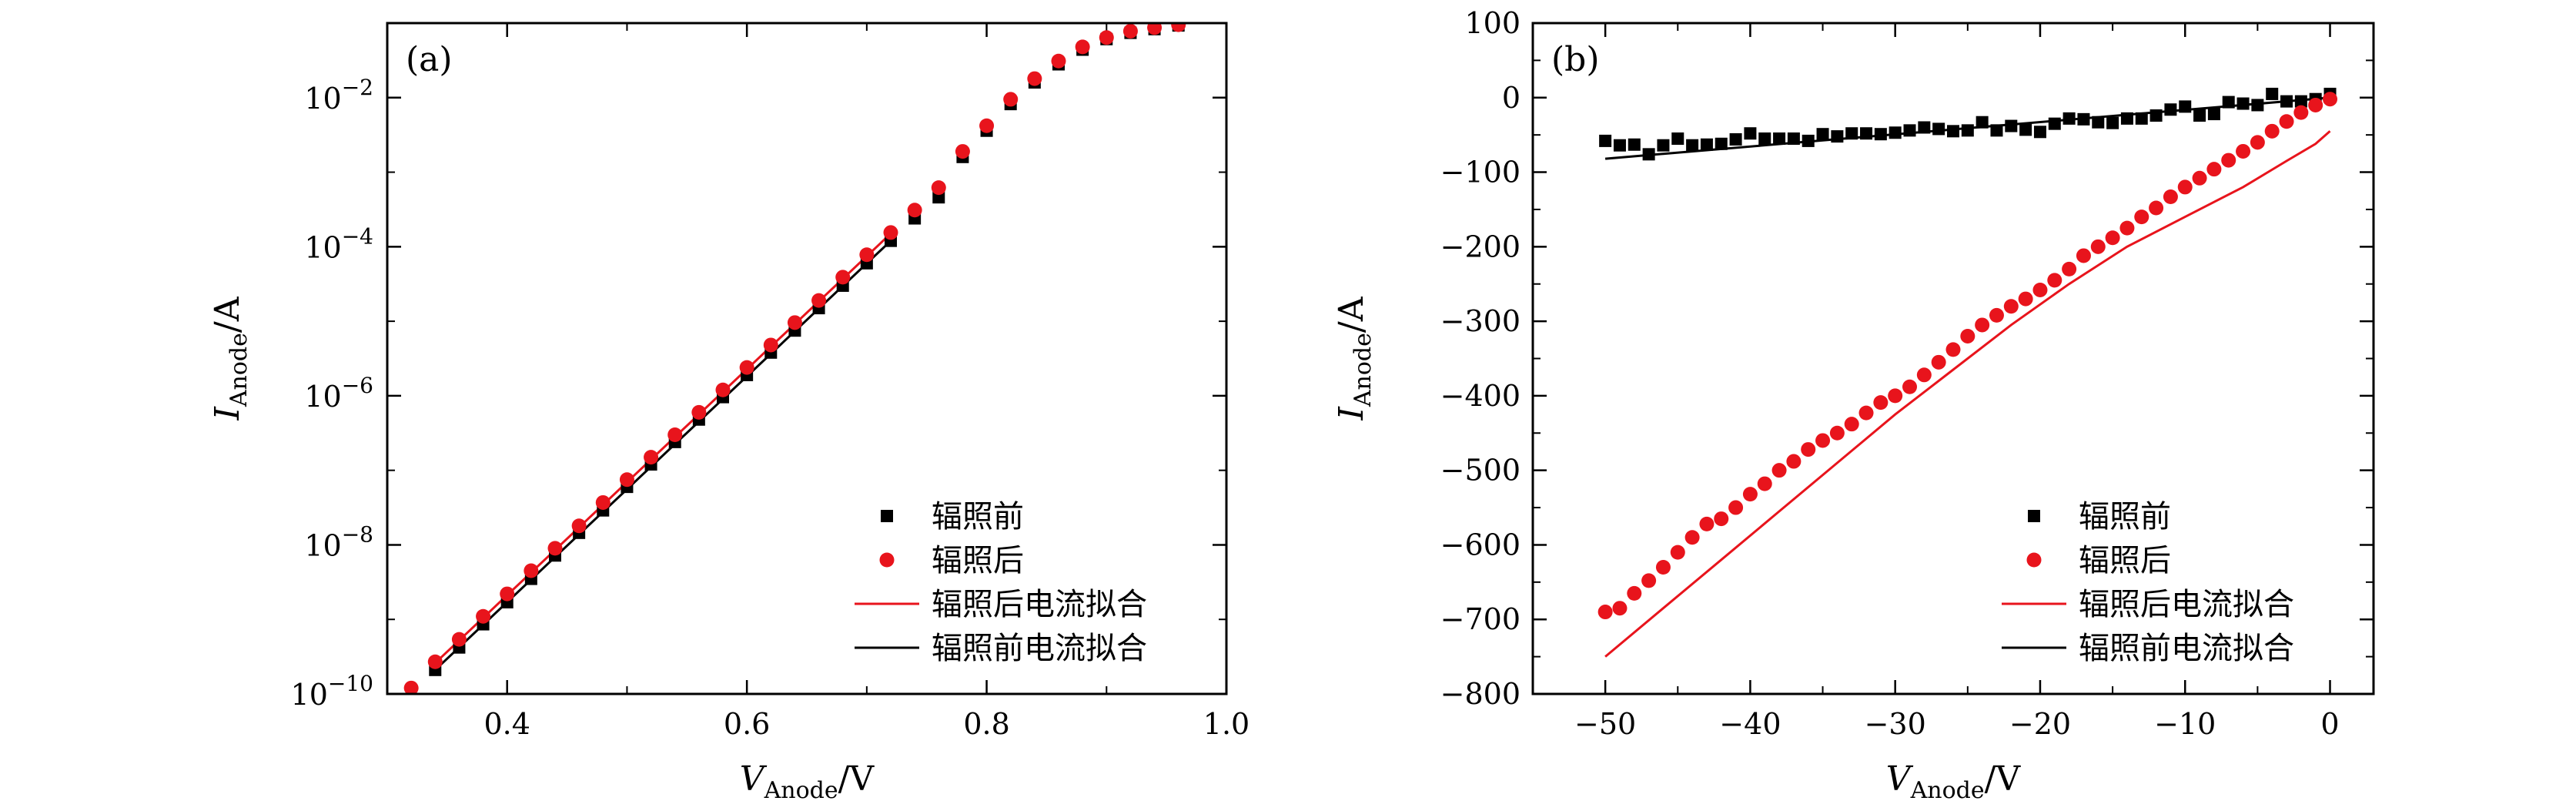  Describe the element at coordinates (986, 724) in the screenshot. I see `x-tick-label: 0.8` at that location.